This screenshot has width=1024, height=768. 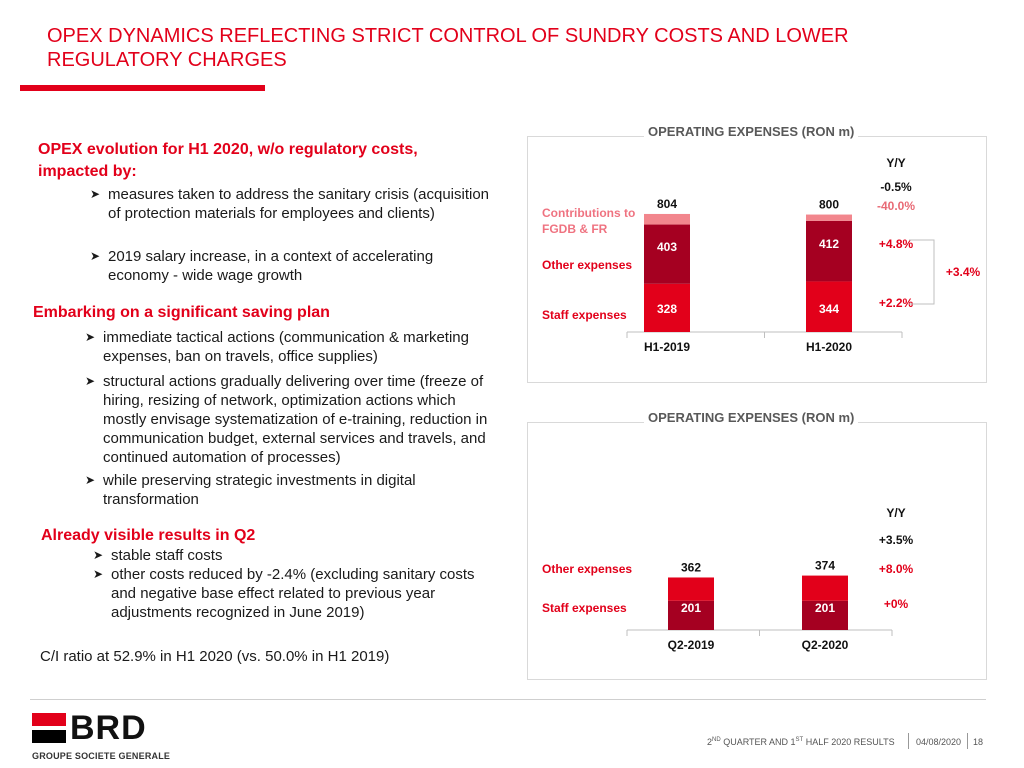 What do you see at coordinates (667, 247) in the screenshot?
I see `data-label: 403` at bounding box center [667, 247].